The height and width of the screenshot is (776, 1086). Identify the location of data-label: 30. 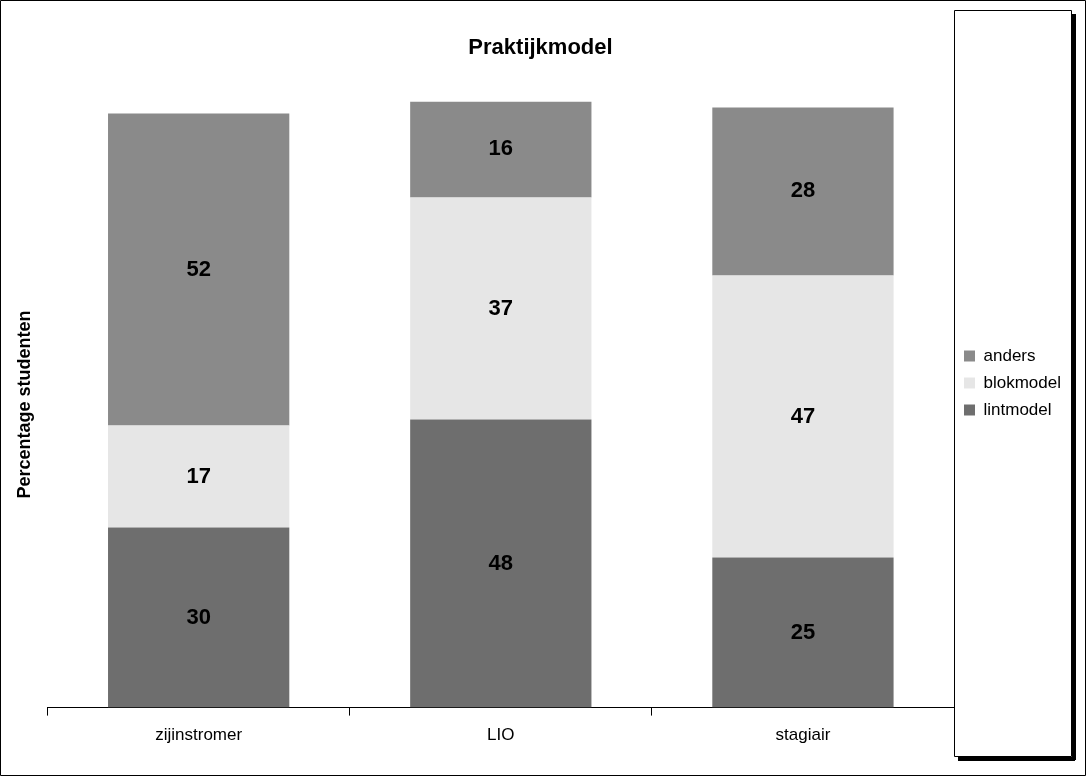
(198, 616).